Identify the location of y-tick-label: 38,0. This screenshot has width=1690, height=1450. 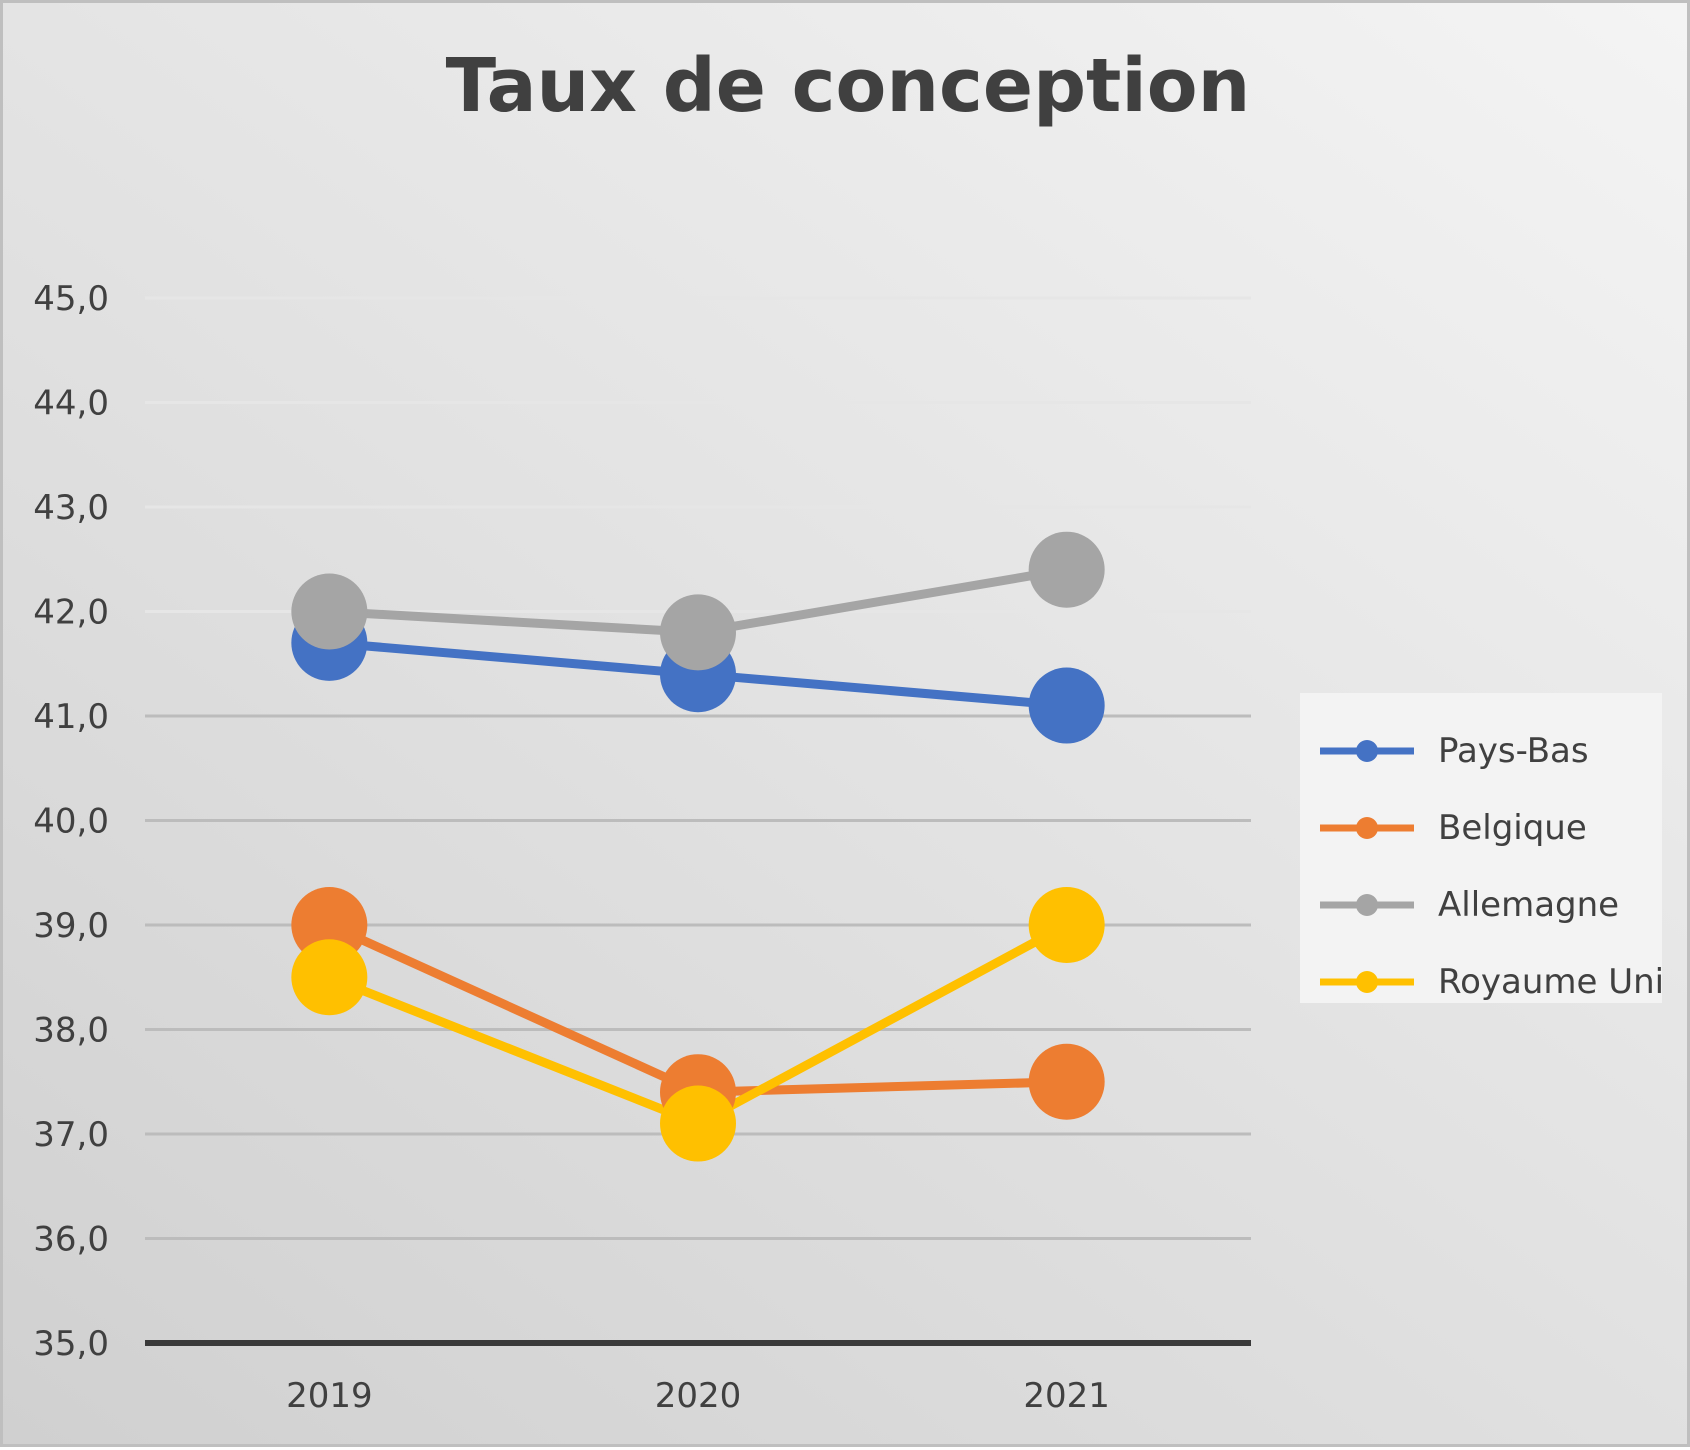
(71, 1031).